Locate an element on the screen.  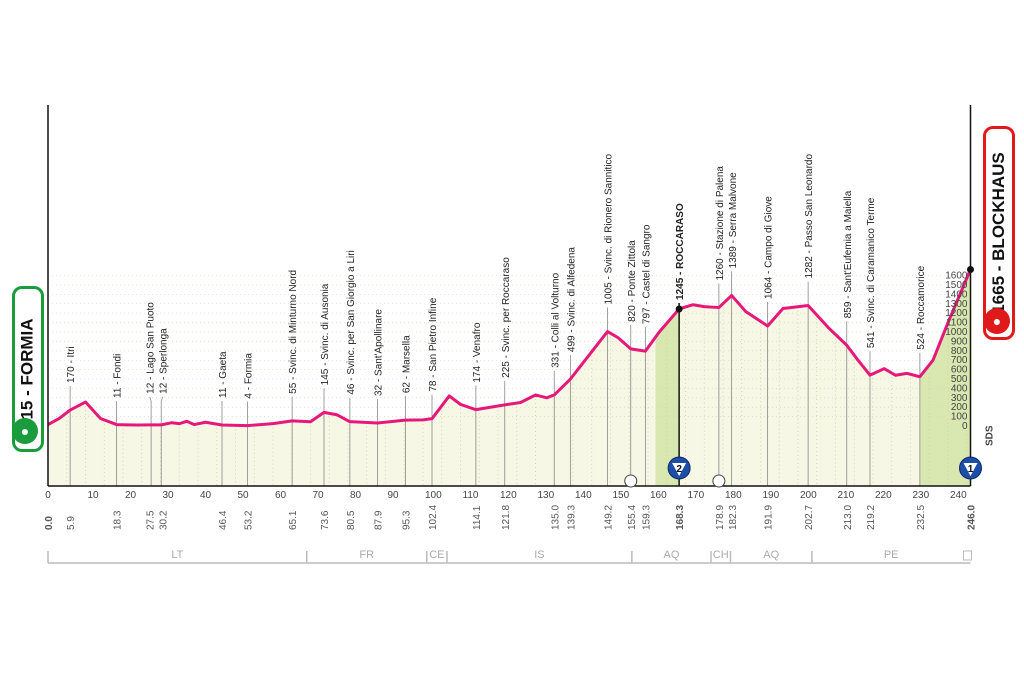
km-mark: 80.5 is located at coordinates (351, 520).